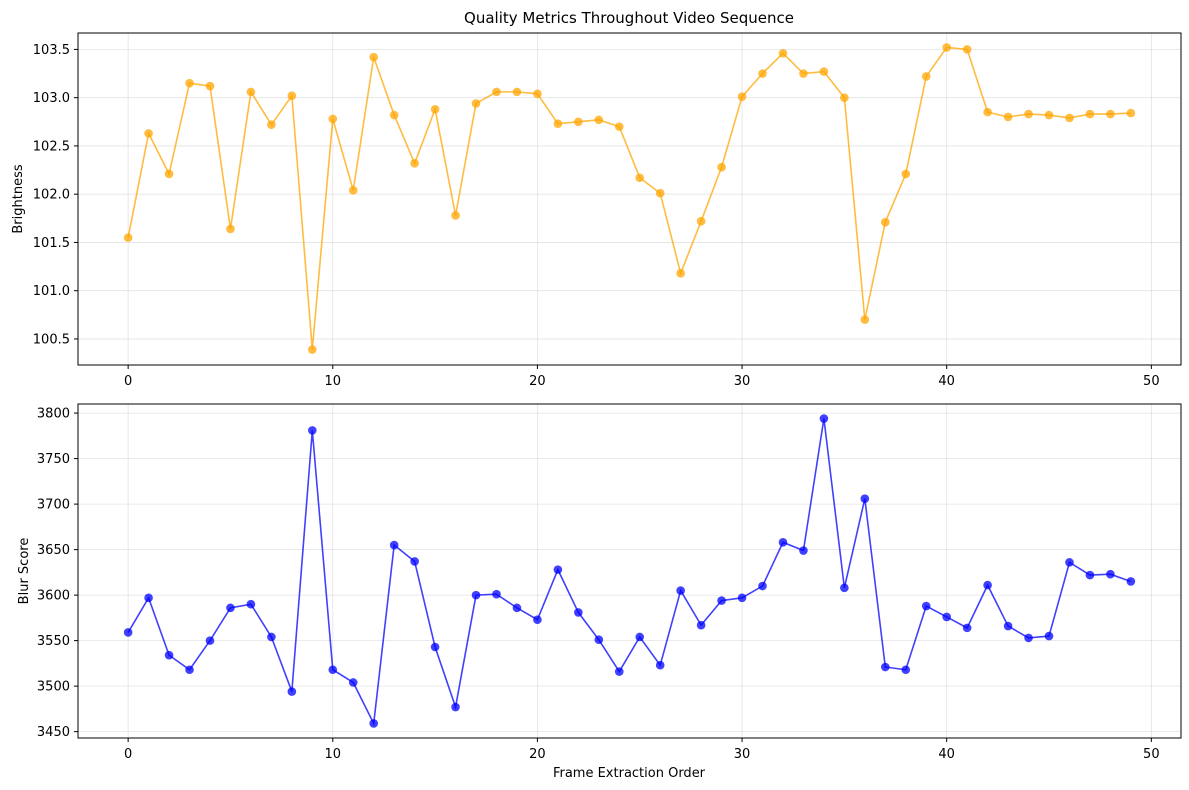 The width and height of the screenshot is (1189, 790). I want to click on brightness-x-tick-label: 20, so click(537, 381).